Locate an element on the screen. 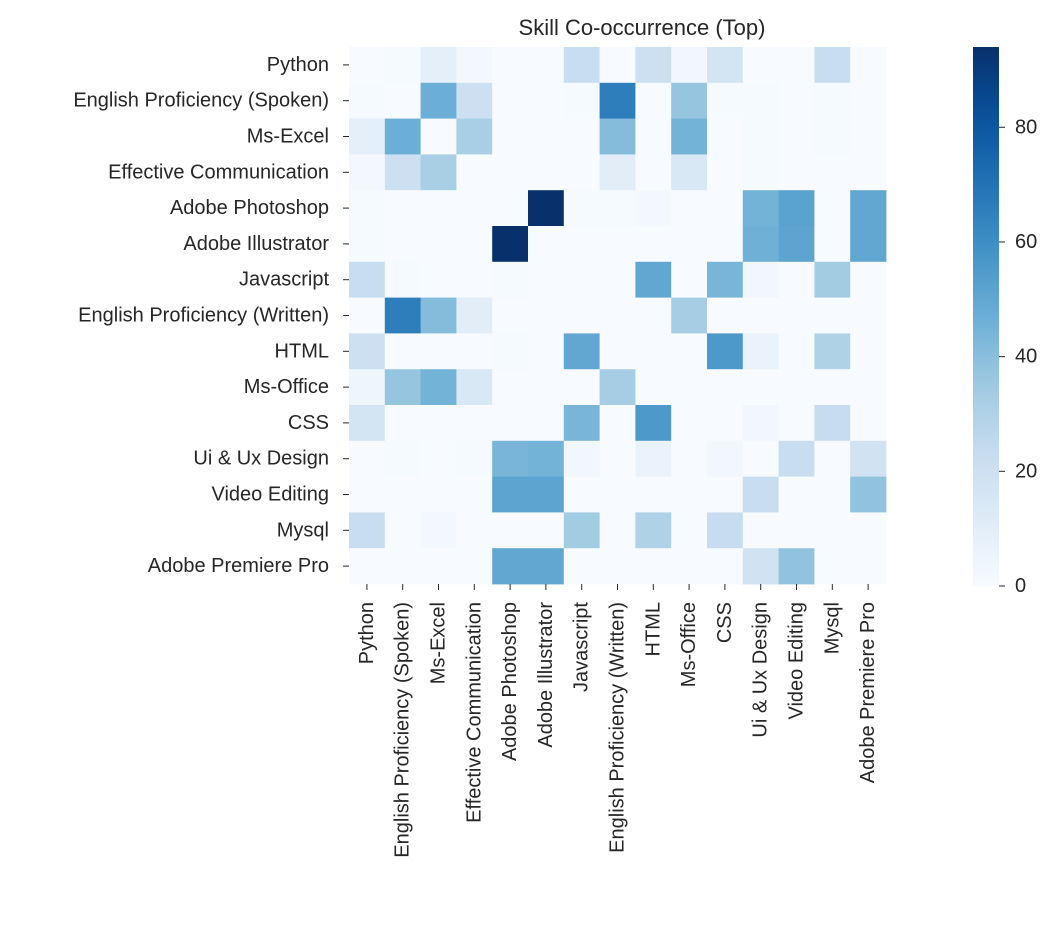 The width and height of the screenshot is (1061, 940). row-label: Adobe Premiere Pro is located at coordinates (238, 566).